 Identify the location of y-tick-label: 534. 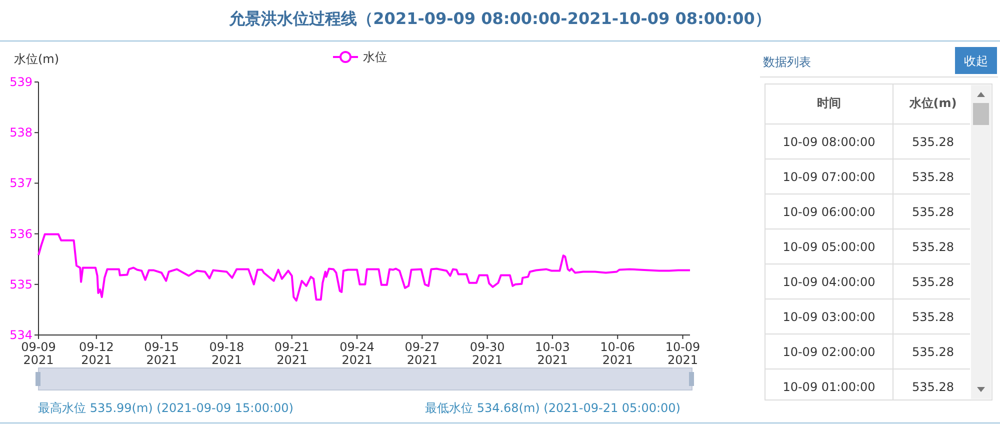
(21, 335).